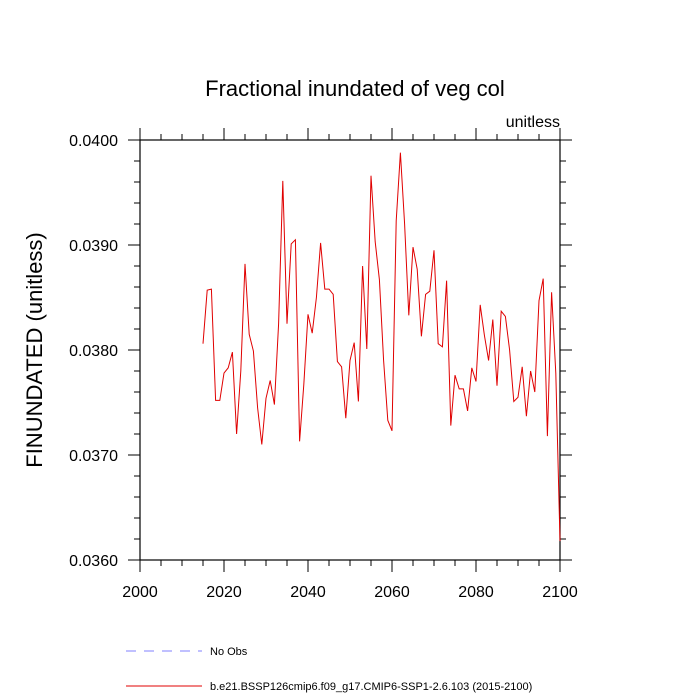 The width and height of the screenshot is (700, 700). What do you see at coordinates (533, 122) in the screenshot?
I see `units-label: unitless` at bounding box center [533, 122].